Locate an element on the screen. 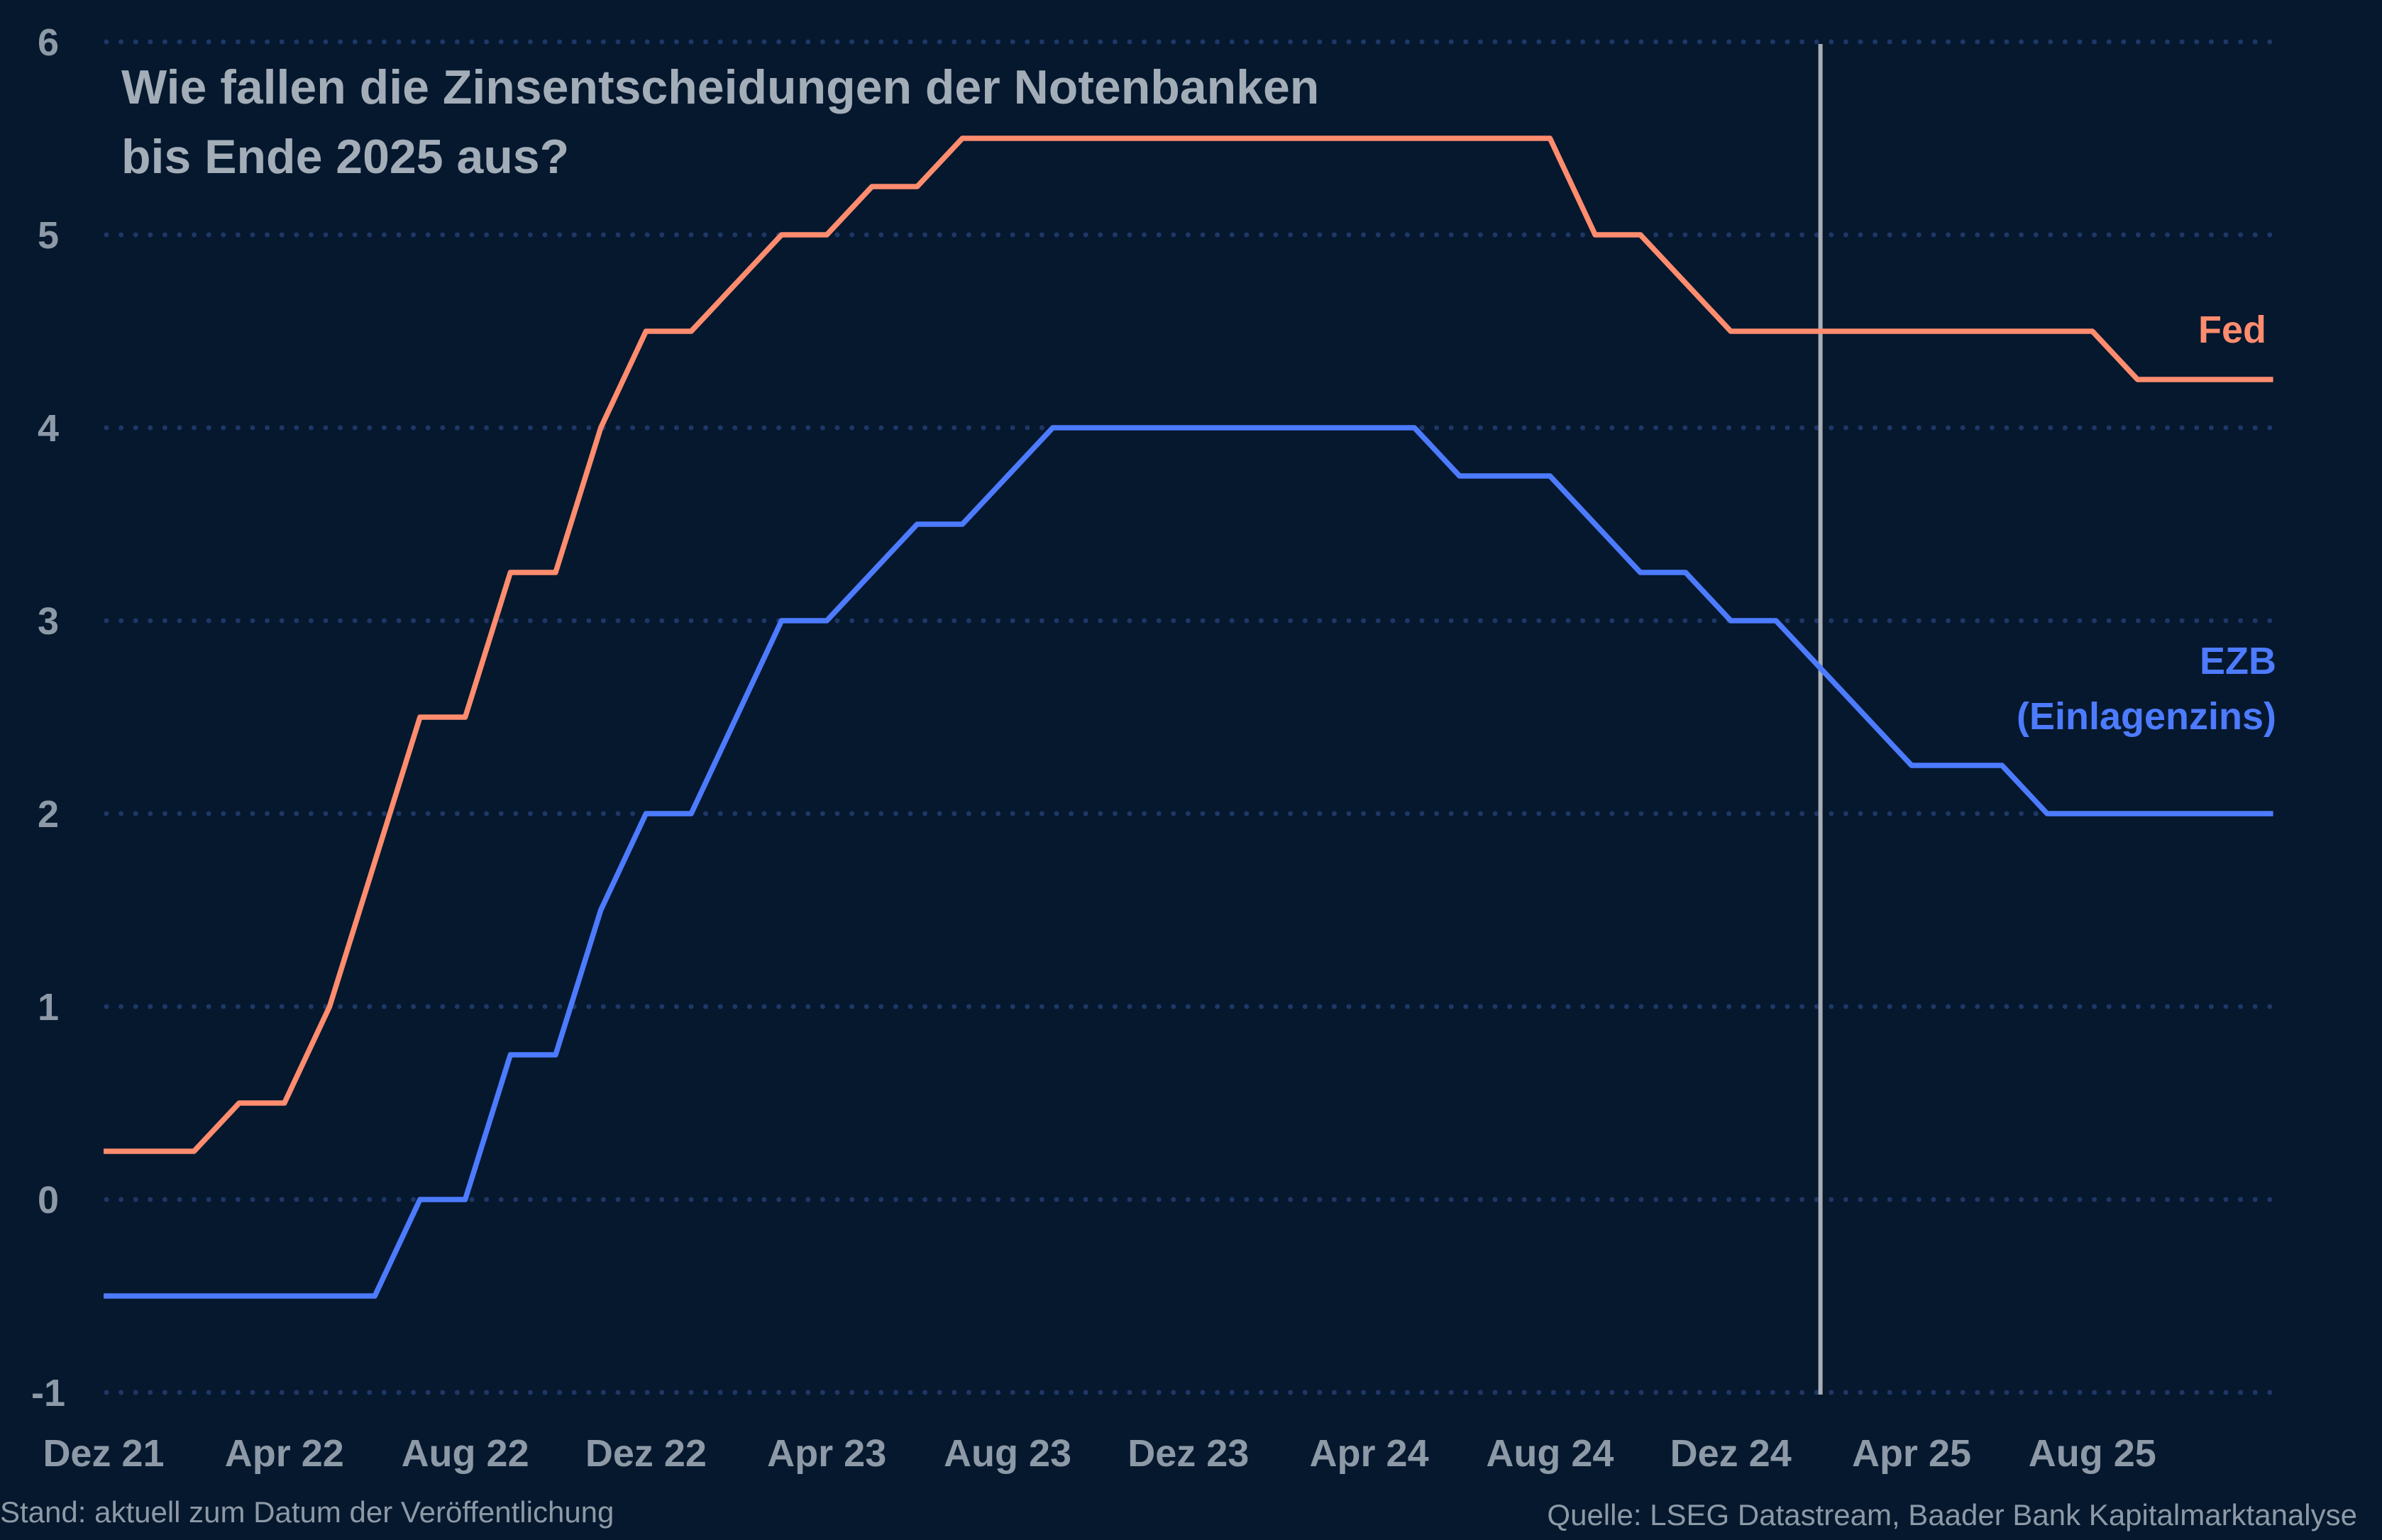 The image size is (2382, 1540). series-label-fed: Fed is located at coordinates (2232, 330).